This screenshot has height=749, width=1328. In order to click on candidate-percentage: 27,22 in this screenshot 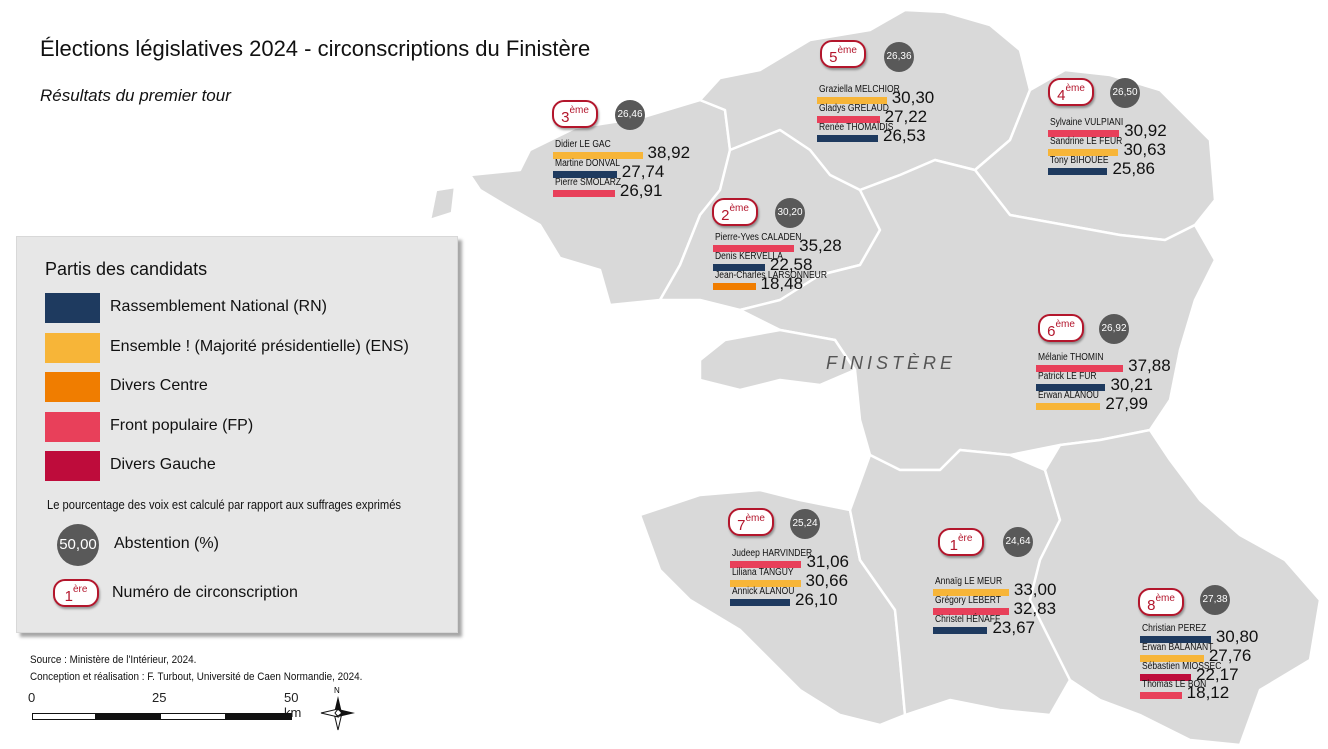, I will do `click(906, 116)`.